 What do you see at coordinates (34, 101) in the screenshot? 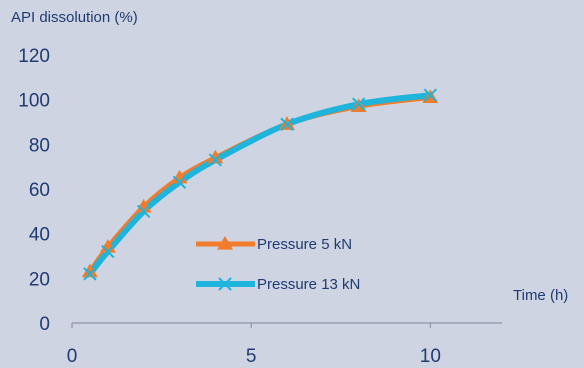
I see `y-tick-label: 100` at bounding box center [34, 101].